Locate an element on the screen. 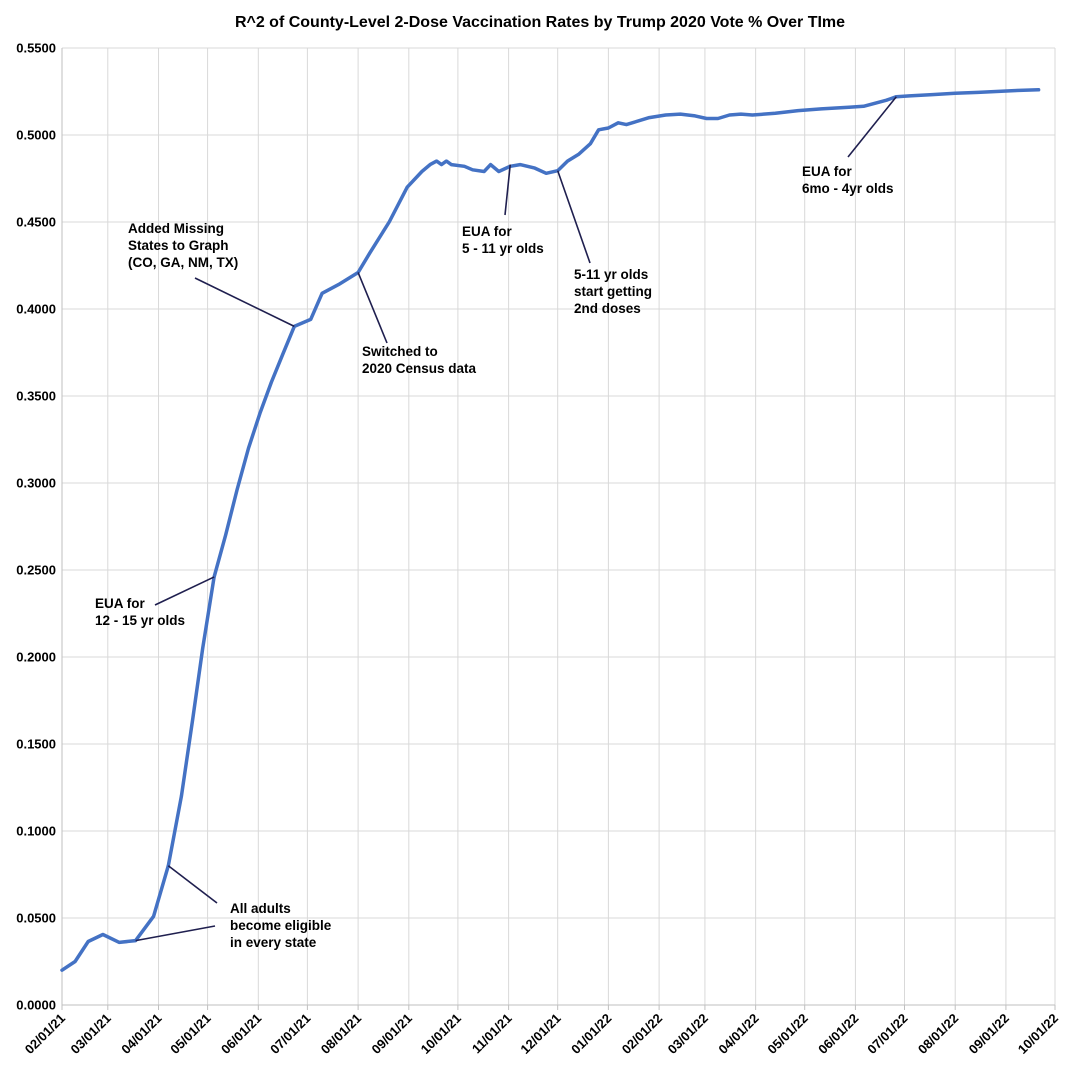 This screenshot has height=1081, width=1081. annotation-text: Added Missing is located at coordinates (176, 228).